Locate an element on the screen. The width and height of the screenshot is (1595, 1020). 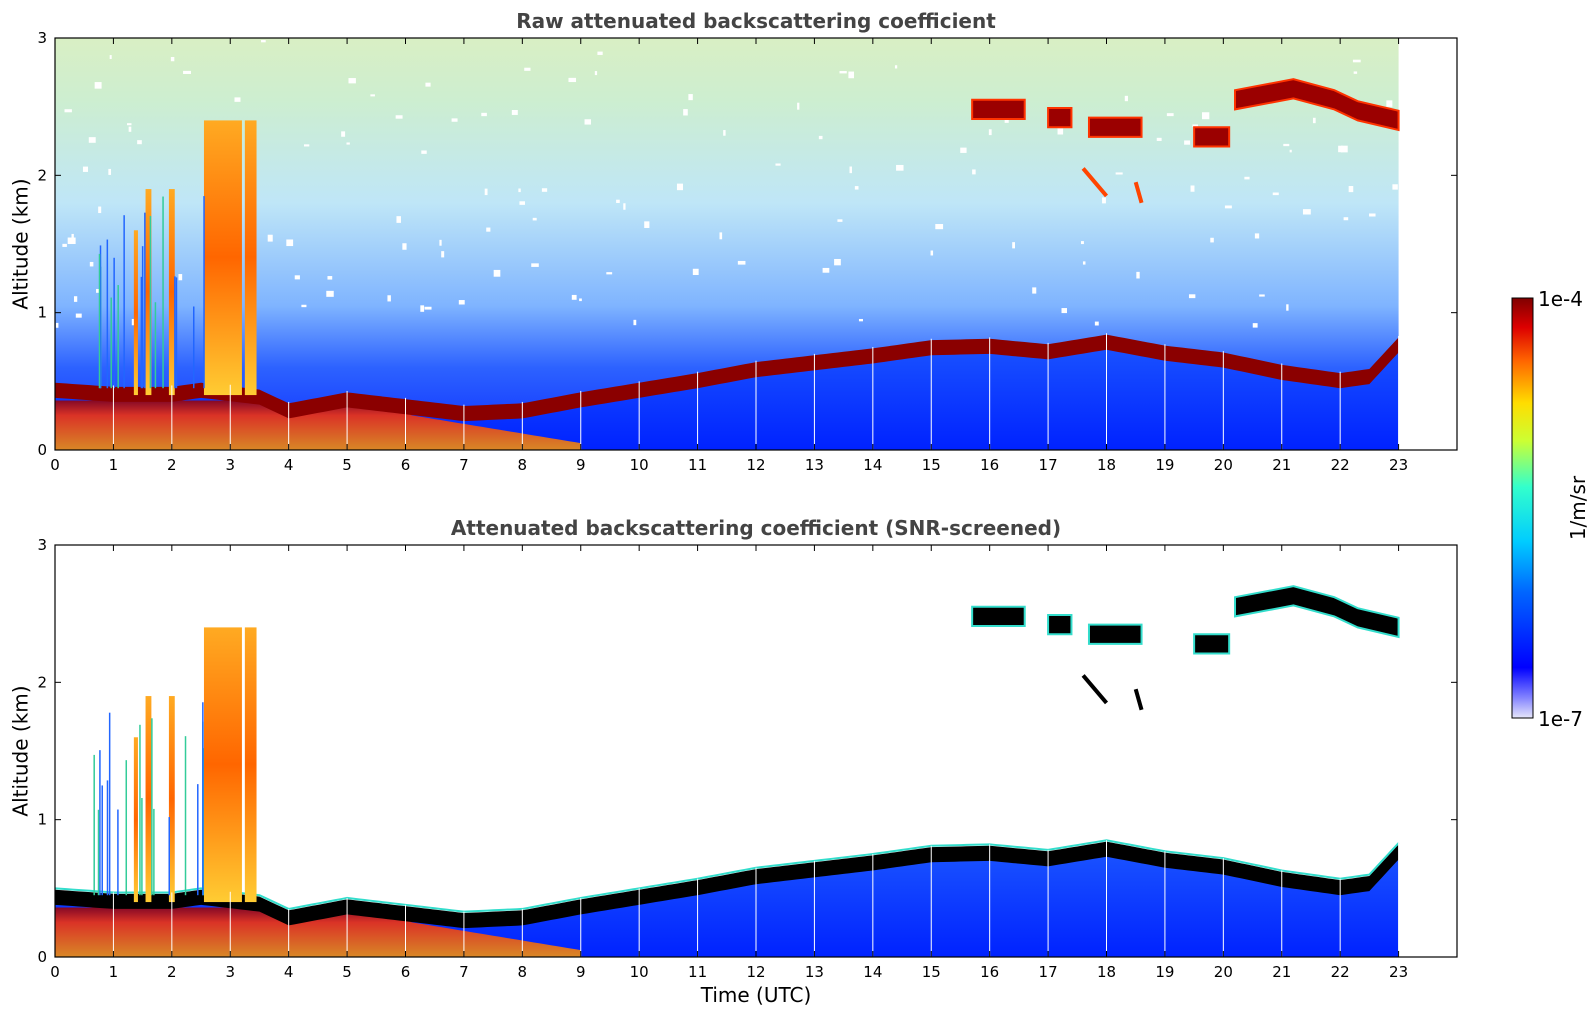
x-tick-label: 11 is located at coordinates (697, 972).